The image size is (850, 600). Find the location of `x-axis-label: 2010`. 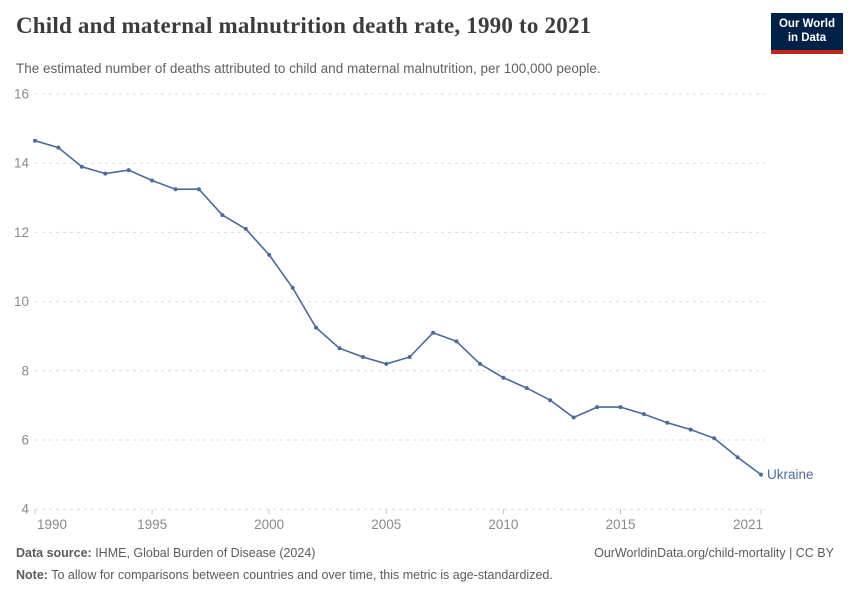

x-axis-label: 2010 is located at coordinates (503, 524).